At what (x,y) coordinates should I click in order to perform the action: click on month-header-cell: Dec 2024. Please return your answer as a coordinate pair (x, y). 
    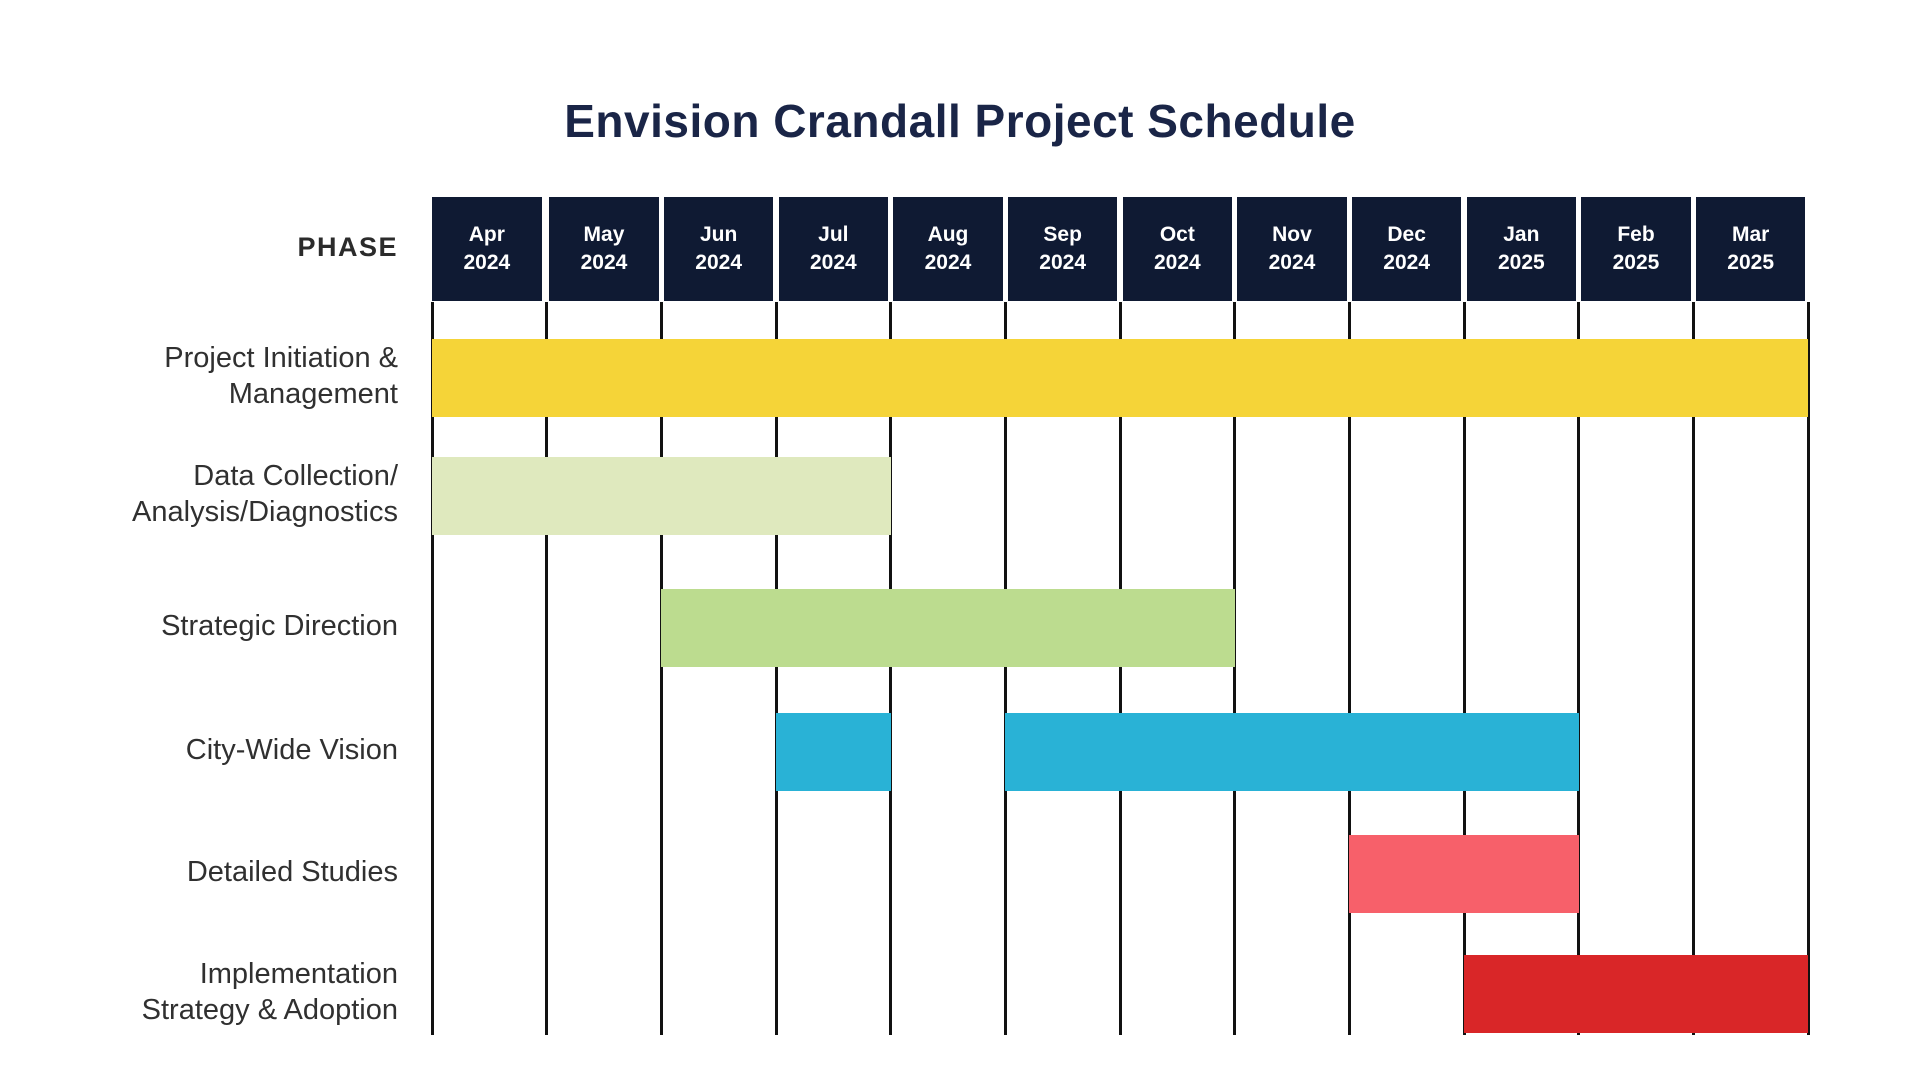
    Looking at the image, I should click on (1406, 249).